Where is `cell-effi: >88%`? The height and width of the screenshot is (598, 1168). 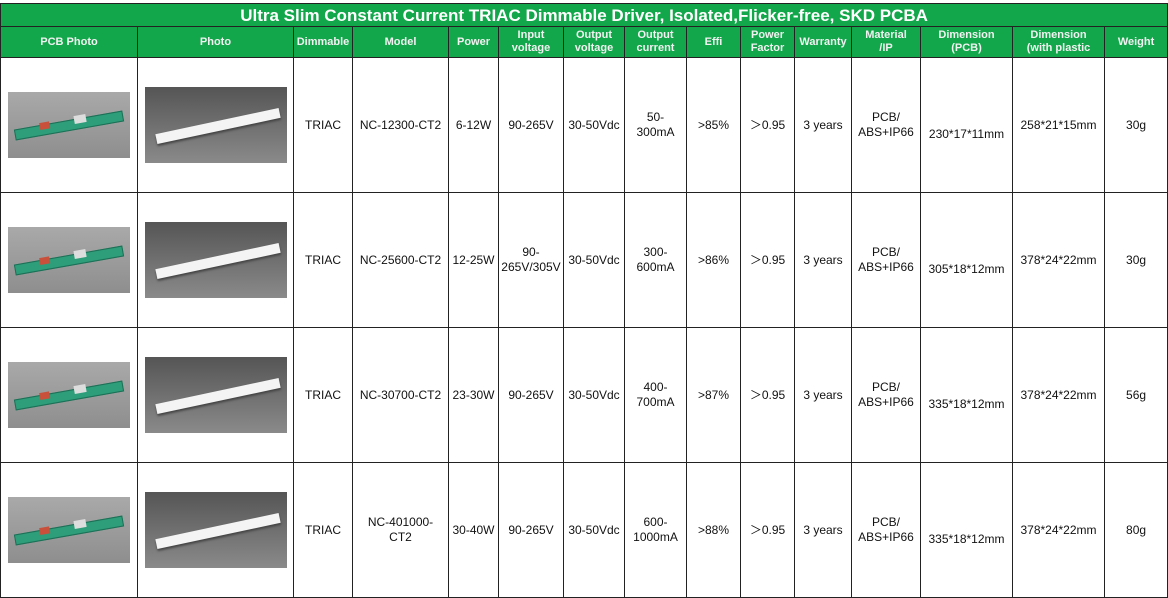
cell-effi: >88% is located at coordinates (713, 530).